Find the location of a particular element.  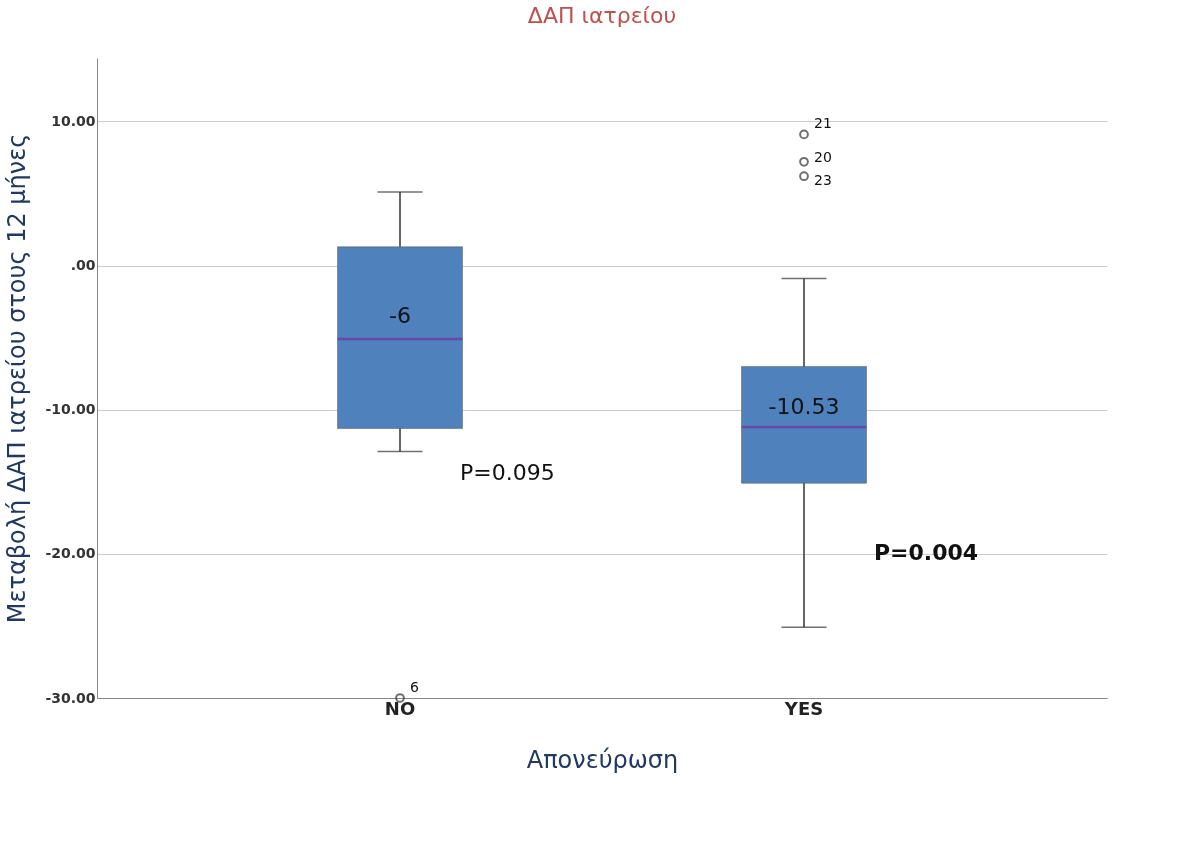

y-tick-label: -20.00 is located at coordinates (70, 553).